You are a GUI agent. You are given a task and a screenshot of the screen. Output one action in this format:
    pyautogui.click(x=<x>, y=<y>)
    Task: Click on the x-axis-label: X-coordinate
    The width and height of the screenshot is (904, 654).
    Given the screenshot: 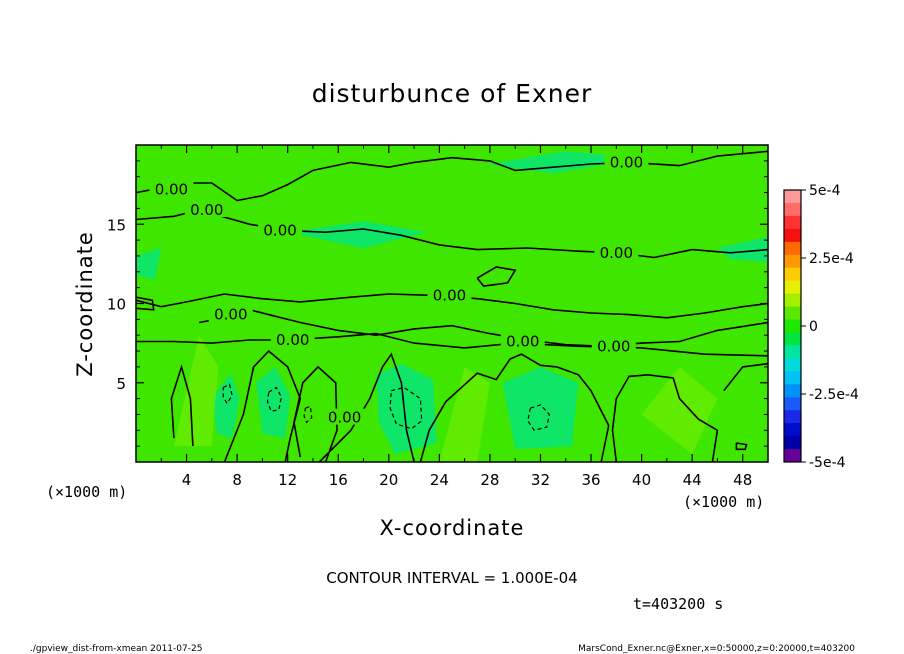 What is the action you would take?
    pyautogui.click(x=452, y=528)
    